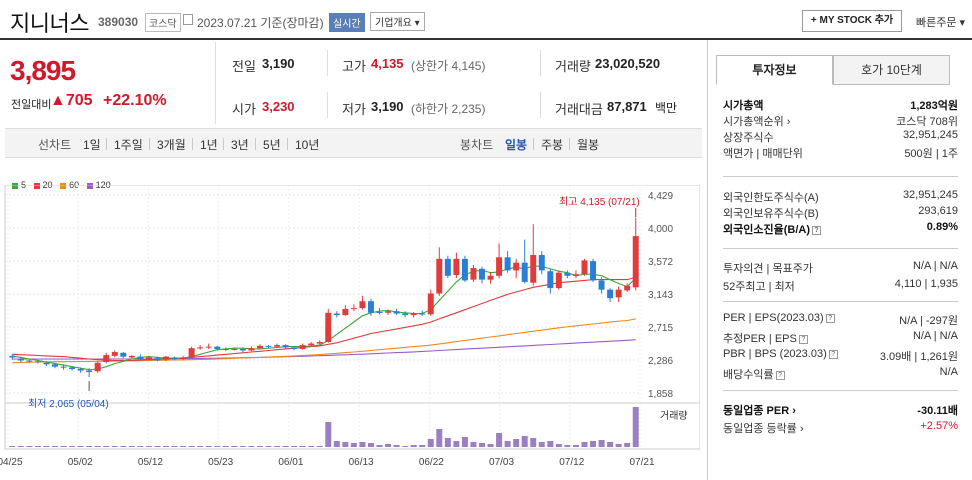  What do you see at coordinates (260, 23) in the screenshot?
I see `date-text: 2023.07.21 기준(장마감)` at bounding box center [260, 23].